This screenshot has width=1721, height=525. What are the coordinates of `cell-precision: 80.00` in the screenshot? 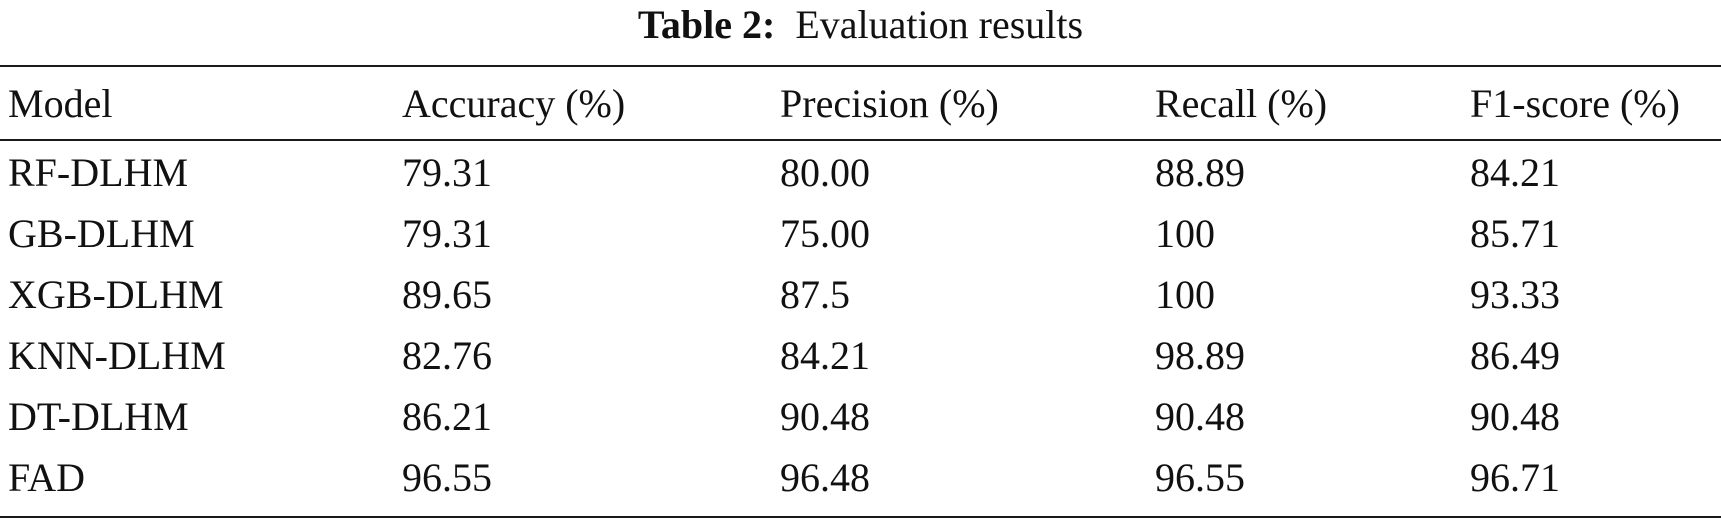 It's located at (825, 172).